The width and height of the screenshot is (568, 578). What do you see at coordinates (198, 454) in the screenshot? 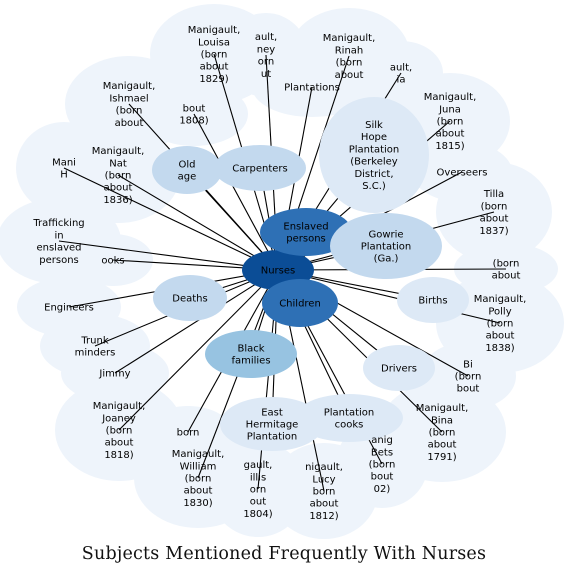
I see `manigault-william-label-line: Manigault,` at bounding box center [198, 454].